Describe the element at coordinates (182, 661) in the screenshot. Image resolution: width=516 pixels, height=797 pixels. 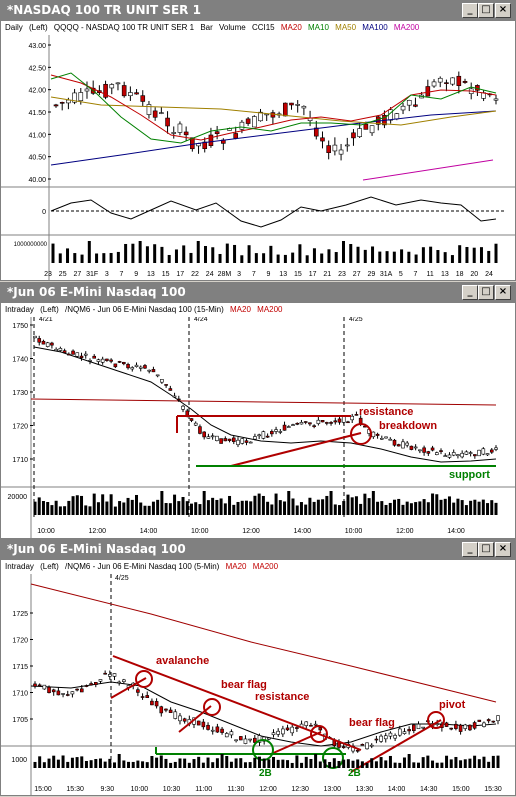
I see `avalanche-annotation: avalanche` at that location.